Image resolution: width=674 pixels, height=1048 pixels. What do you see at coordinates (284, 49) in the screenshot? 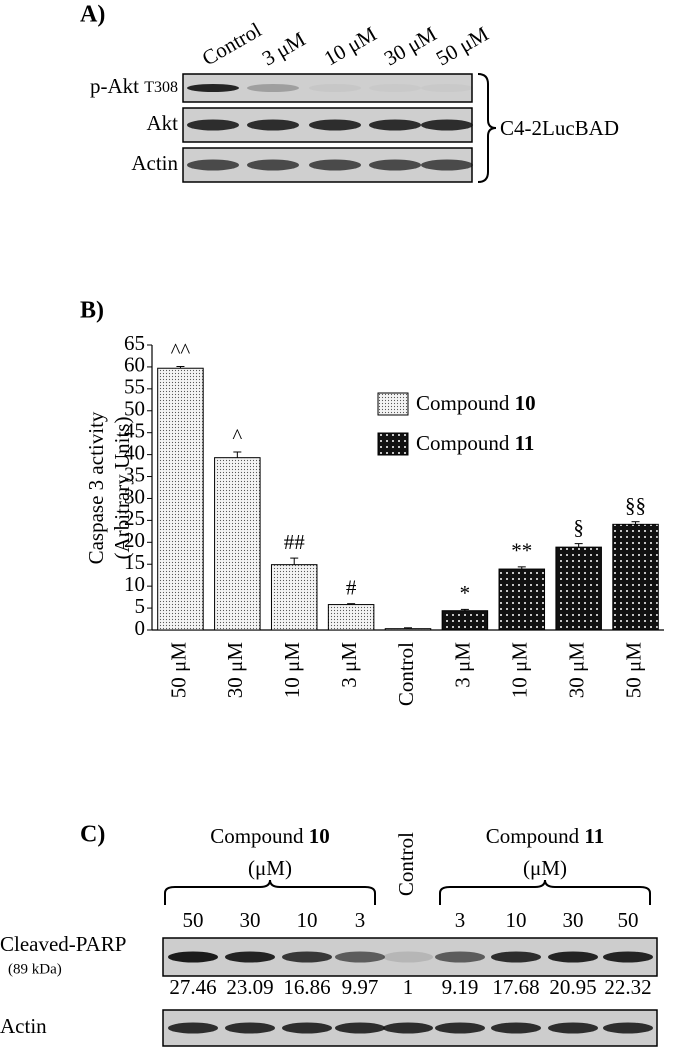
I see `lane-label: 3 μM` at bounding box center [284, 49].